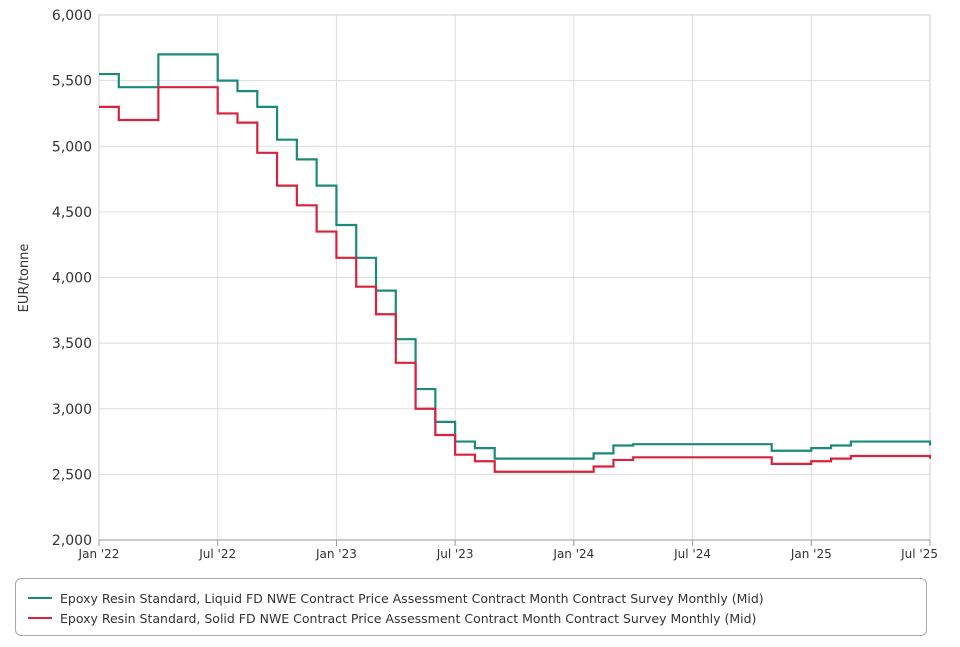 The image size is (960, 647). Describe the element at coordinates (99, 554) in the screenshot. I see `x-tick-label: Jan '22` at that location.